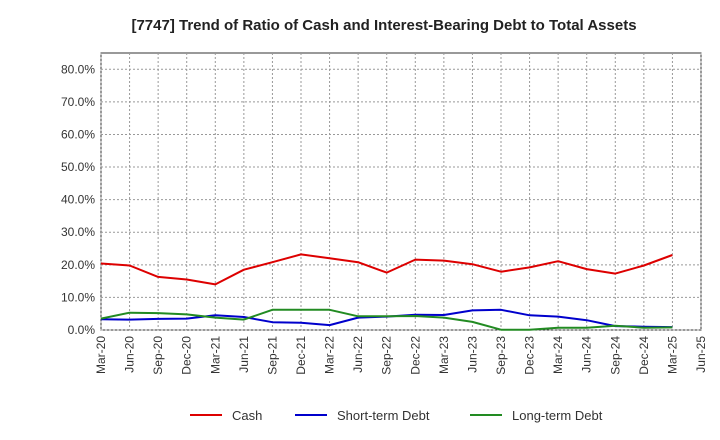 This screenshot has width=720, height=440. Describe the element at coordinates (187, 355) in the screenshot. I see `x-tick-label: Dec-20` at that location.